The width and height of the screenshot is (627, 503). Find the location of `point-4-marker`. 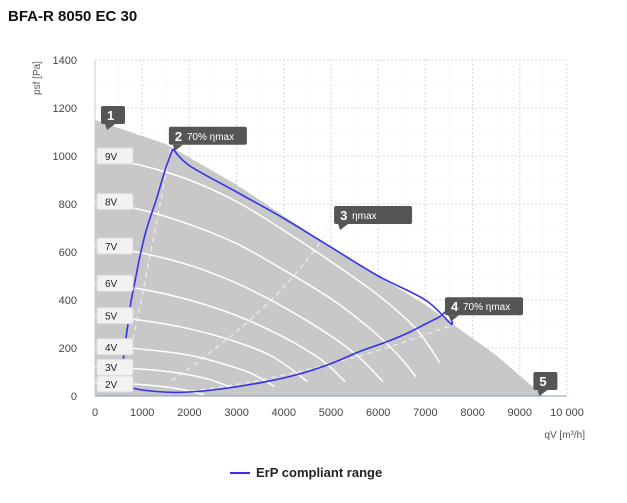

point-4-marker is located at coordinates (484, 306).